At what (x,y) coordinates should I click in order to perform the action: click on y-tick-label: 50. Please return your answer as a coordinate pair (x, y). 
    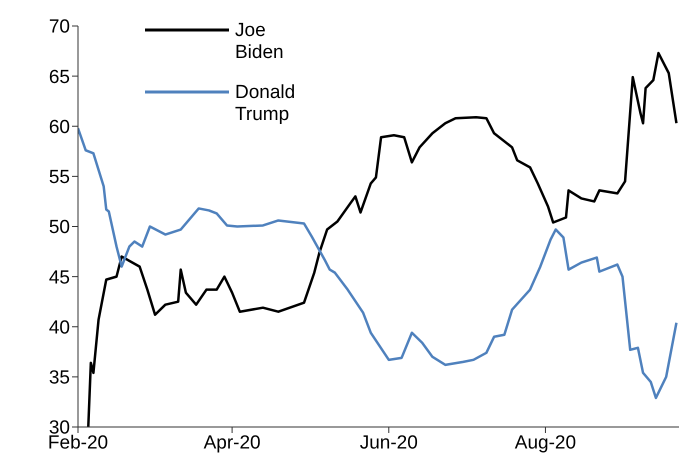
    Looking at the image, I should click on (59, 227).